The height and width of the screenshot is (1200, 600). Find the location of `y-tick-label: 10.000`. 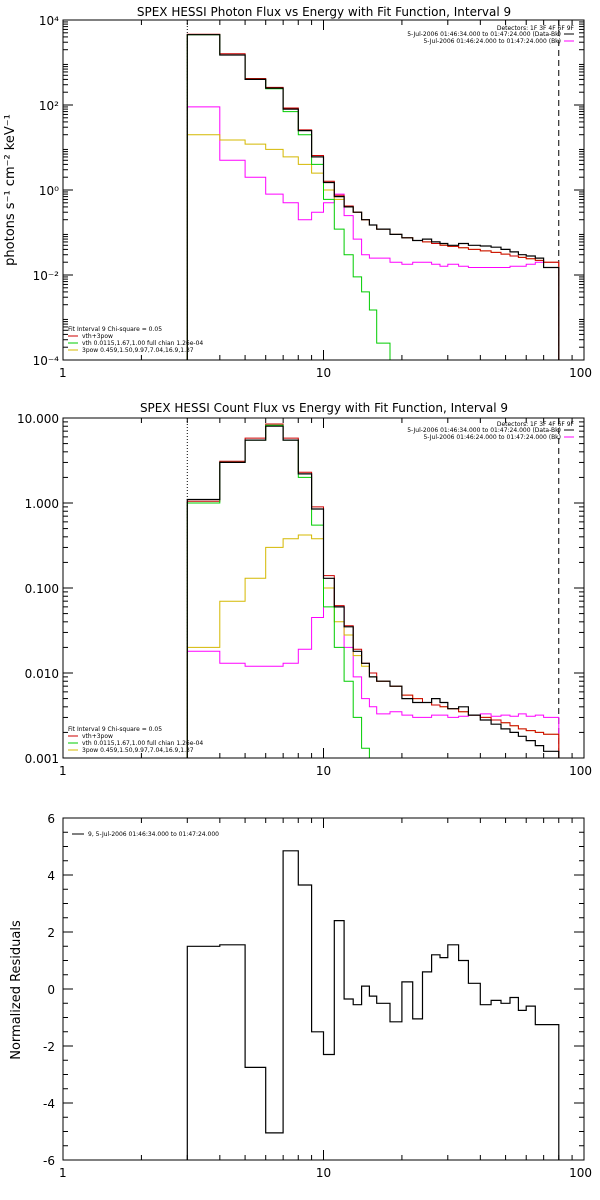

y-tick-label: 10.000 is located at coordinates (38, 419).